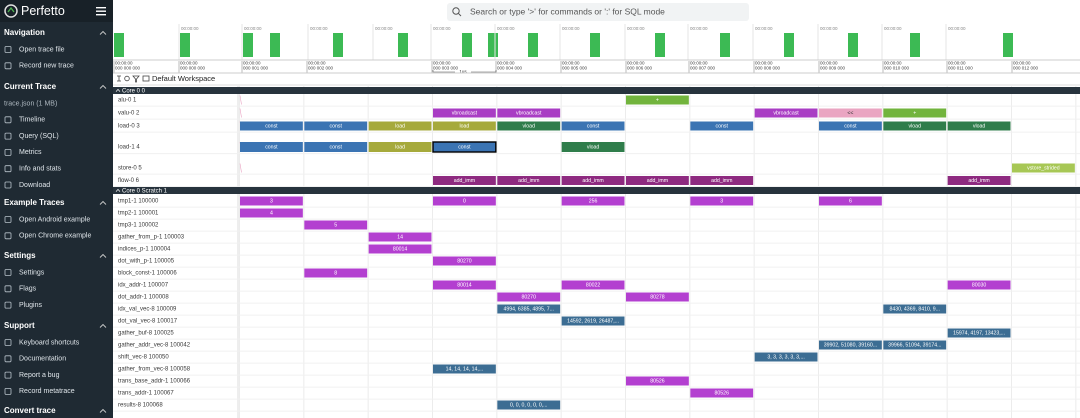 This screenshot has width=1080, height=418. I want to click on track-name: store-0 5, so click(130, 169).